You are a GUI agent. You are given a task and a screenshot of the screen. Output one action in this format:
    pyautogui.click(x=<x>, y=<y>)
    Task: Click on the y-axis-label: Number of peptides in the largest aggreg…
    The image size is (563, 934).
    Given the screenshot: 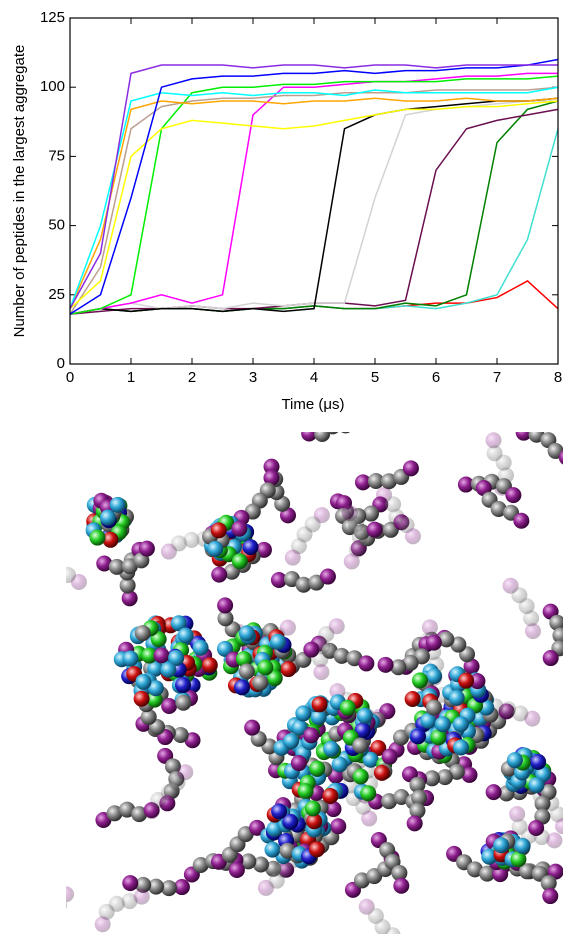 What is the action you would take?
    pyautogui.click(x=19, y=191)
    